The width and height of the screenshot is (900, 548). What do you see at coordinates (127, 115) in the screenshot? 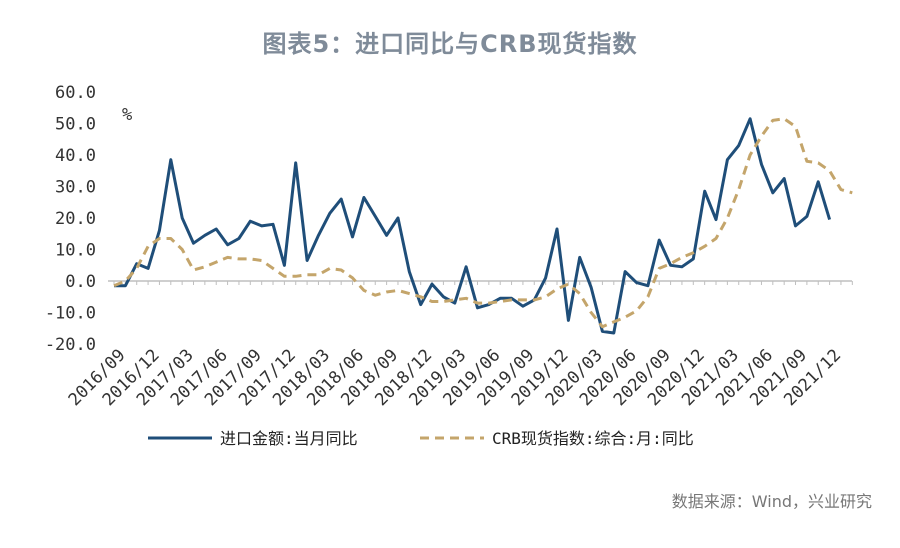
I see `unit-label: %` at bounding box center [127, 115].